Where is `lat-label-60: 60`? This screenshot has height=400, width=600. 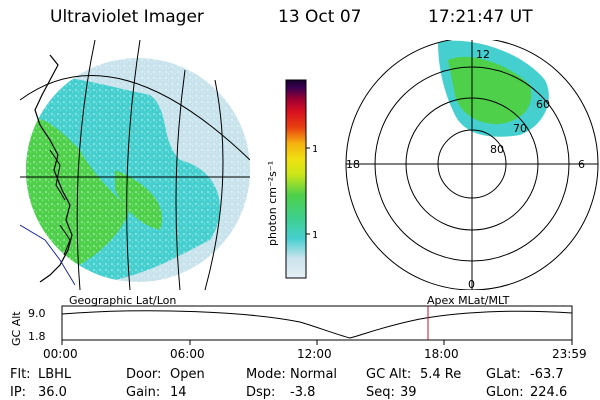
lat-label-60: 60 is located at coordinates (543, 104).